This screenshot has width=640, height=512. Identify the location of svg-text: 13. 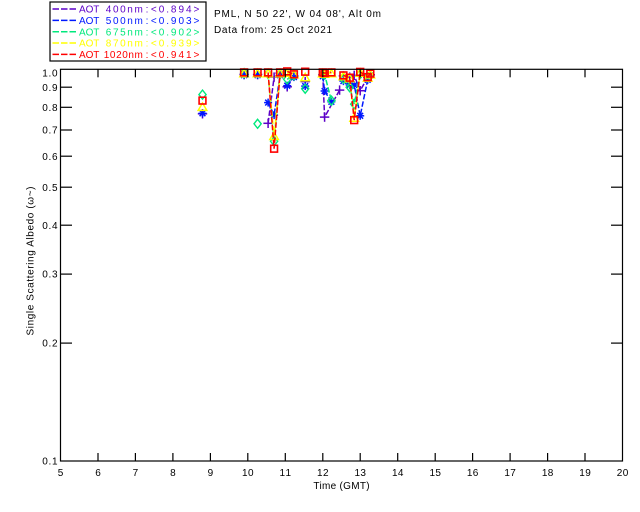
(360, 473).